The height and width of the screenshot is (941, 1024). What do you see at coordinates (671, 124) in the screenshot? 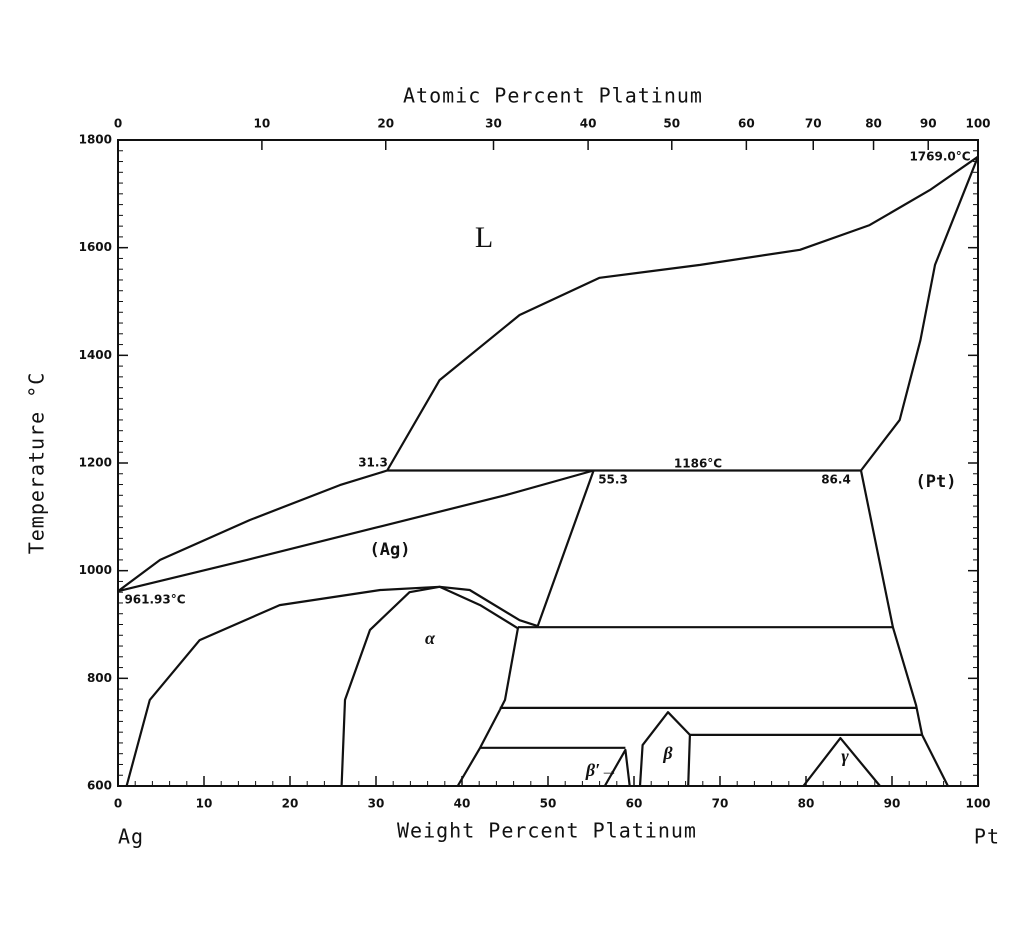
I see `x2-tick-label: 50` at bounding box center [671, 124].